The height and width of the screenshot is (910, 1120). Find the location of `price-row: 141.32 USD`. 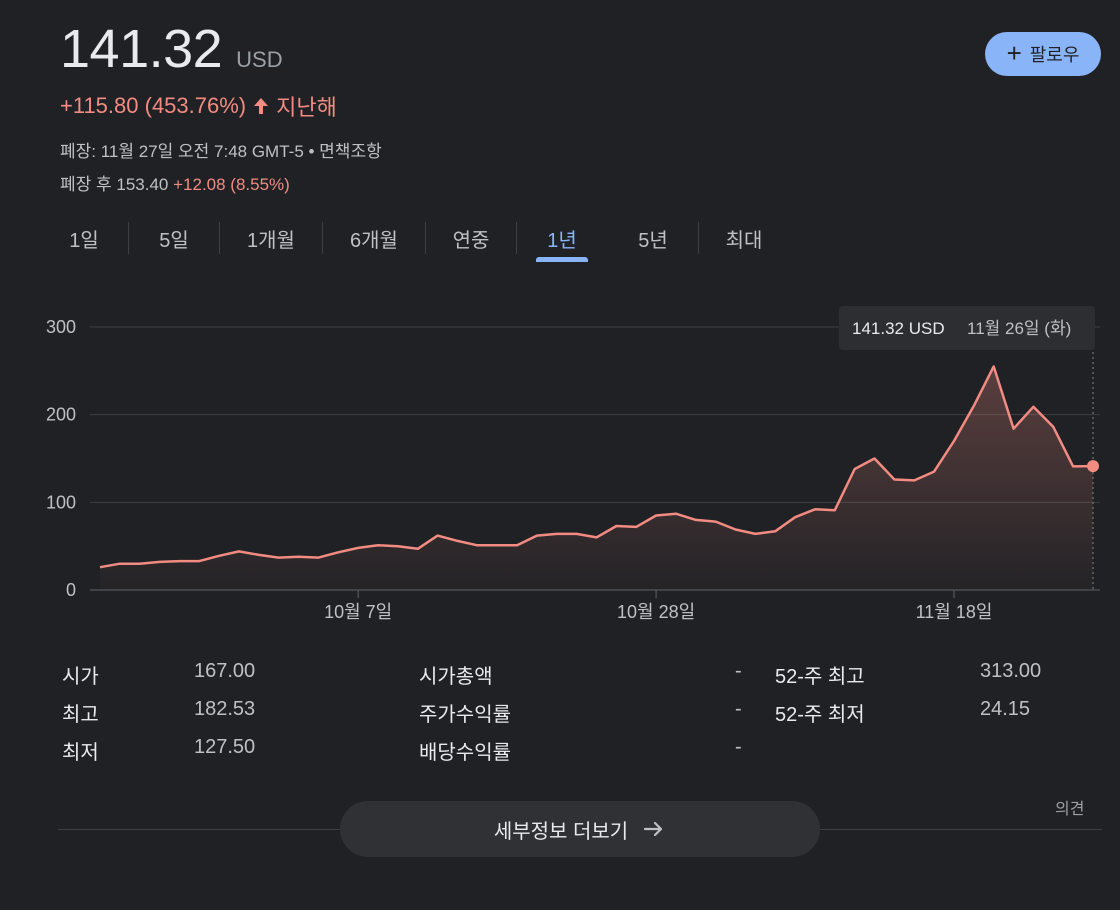

price-row: 141.32 USD is located at coordinates (171, 49).